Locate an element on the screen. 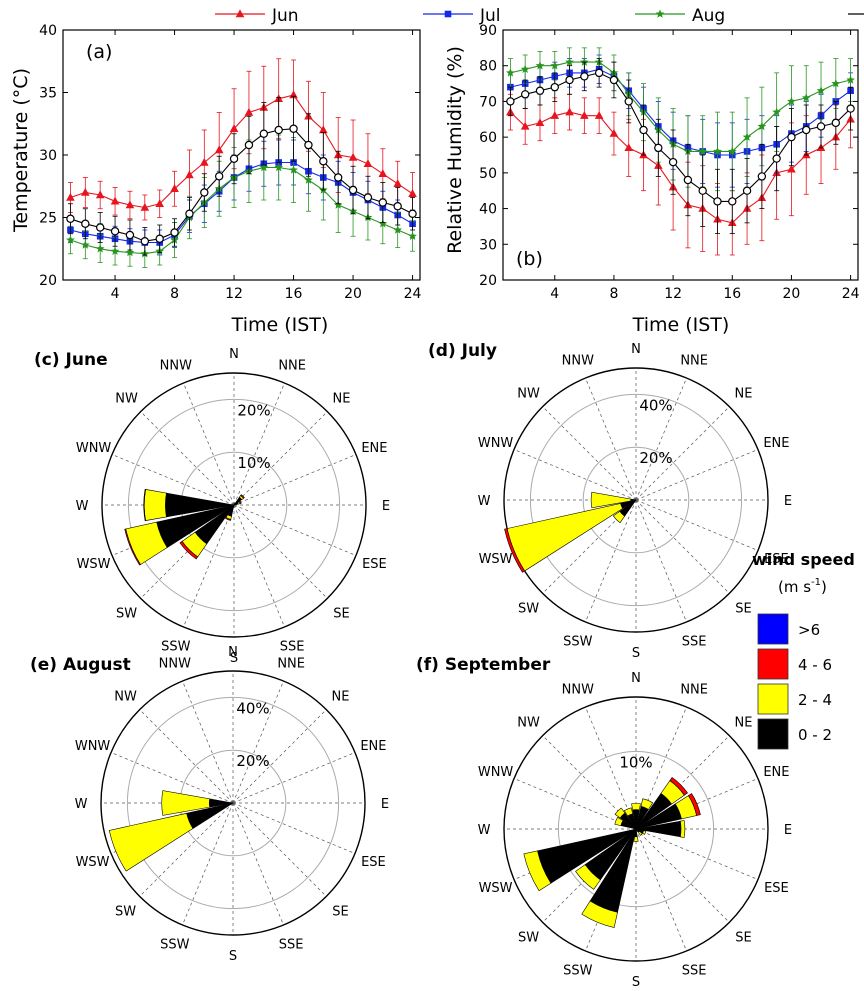 Image resolution: width=864 pixels, height=991 pixels. direction-label-NNE: NNE is located at coordinates (694, 361).